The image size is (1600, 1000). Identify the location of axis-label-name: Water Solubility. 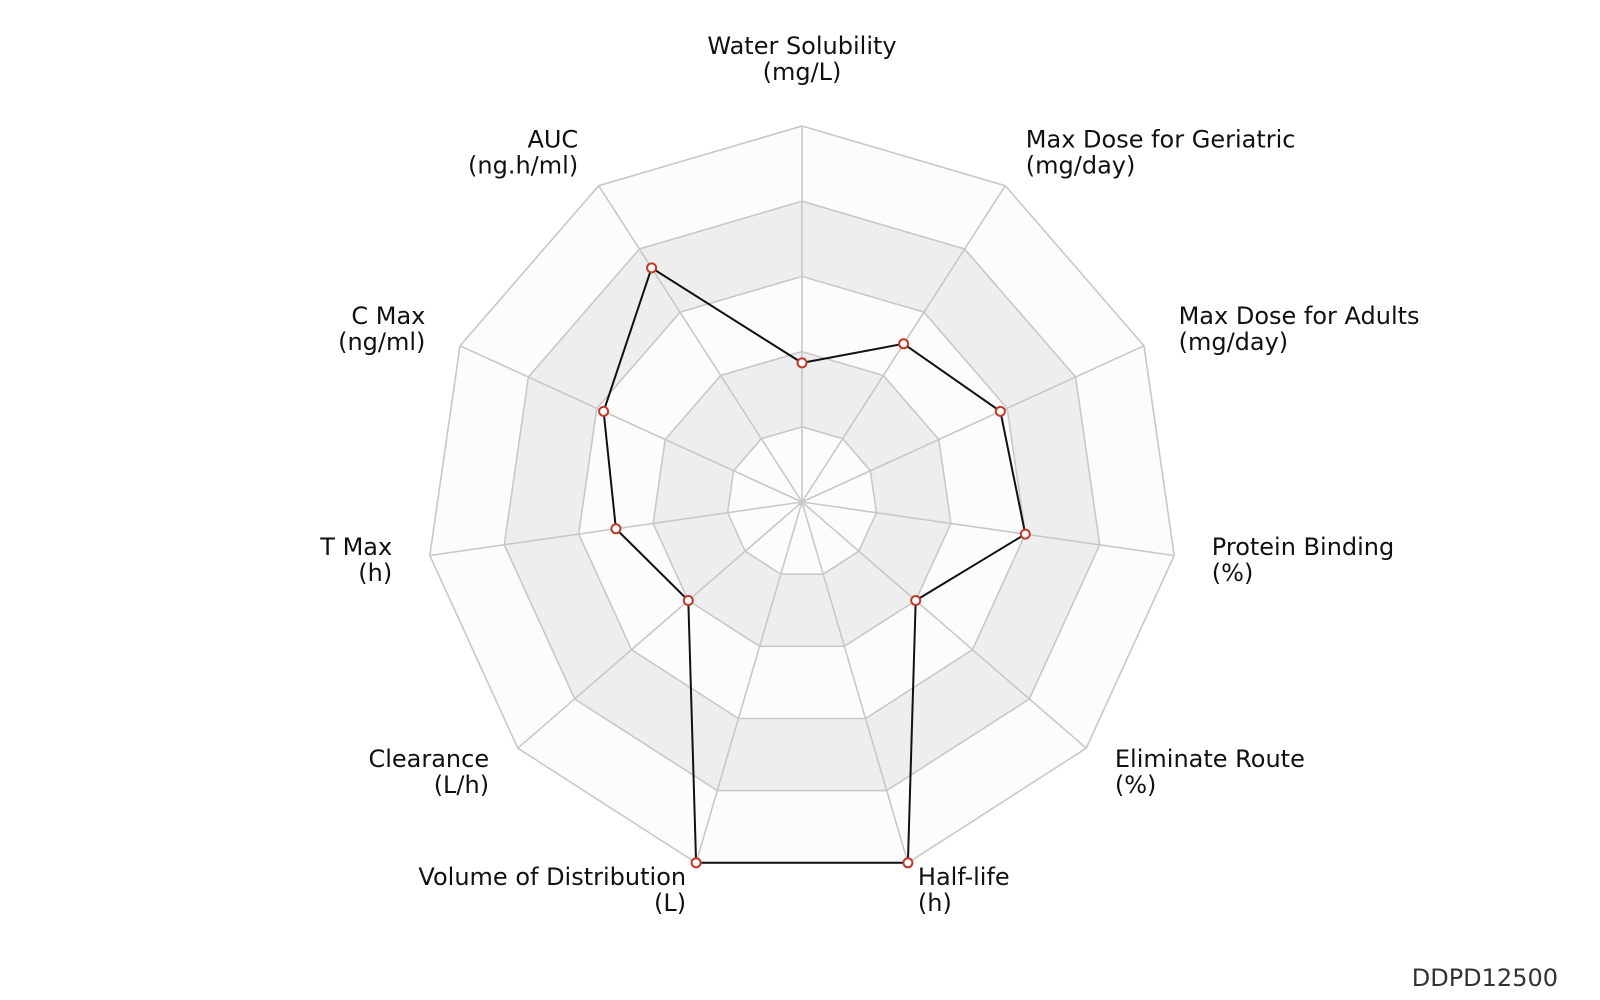
(801, 46).